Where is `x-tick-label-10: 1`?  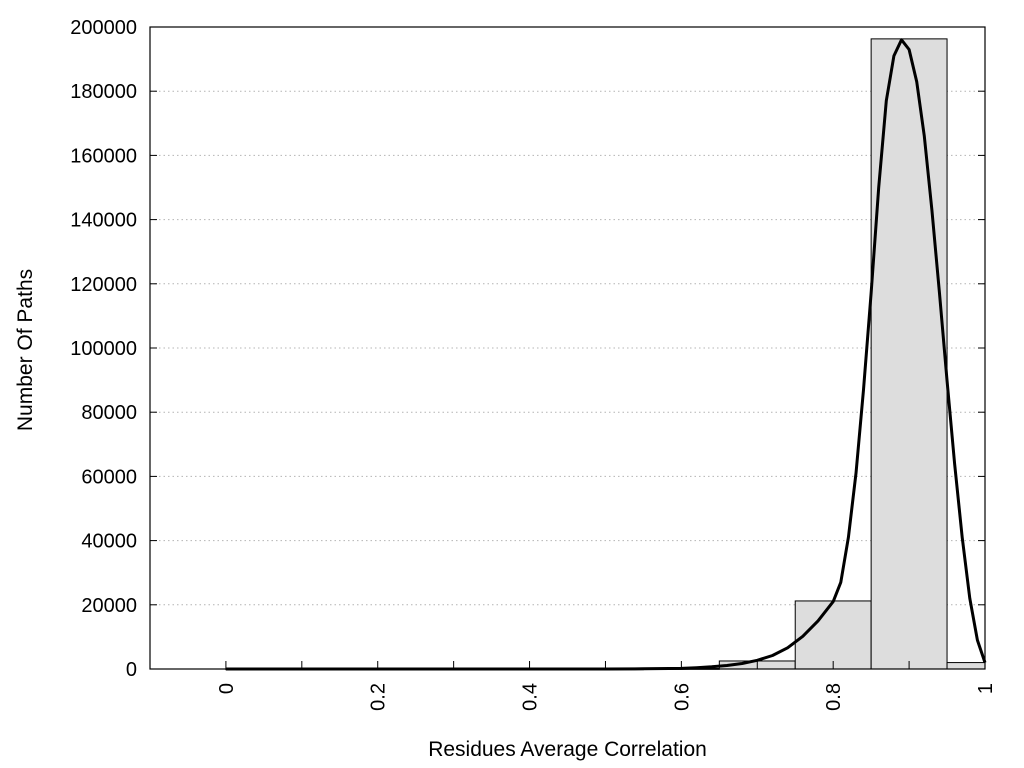 x-tick-label-10: 1 is located at coordinates (986, 688).